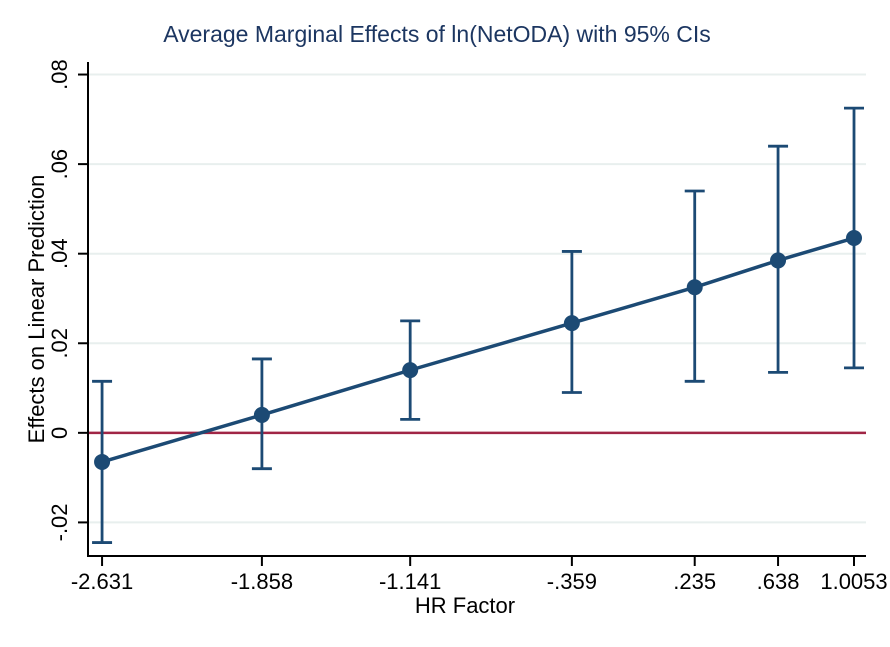 The image size is (890, 647). Describe the element at coordinates (59, 253) in the screenshot. I see `y-tick-label: .04` at that location.